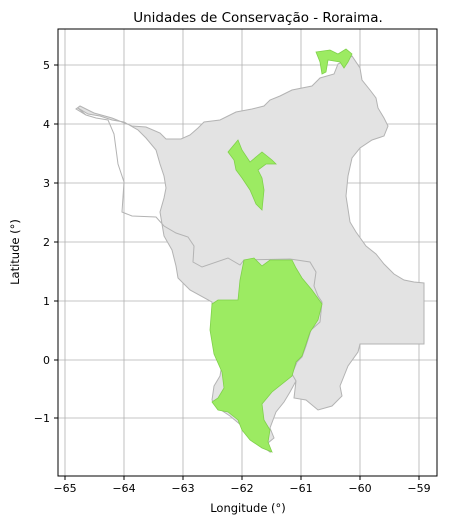  Describe the element at coordinates (46, 242) in the screenshot. I see `y-tick-label: 2` at that location.